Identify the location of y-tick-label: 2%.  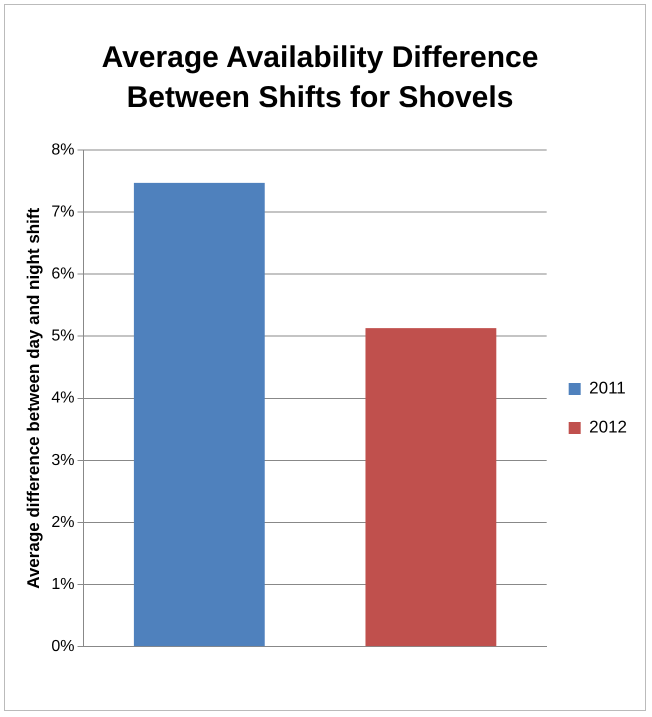
(63, 522).